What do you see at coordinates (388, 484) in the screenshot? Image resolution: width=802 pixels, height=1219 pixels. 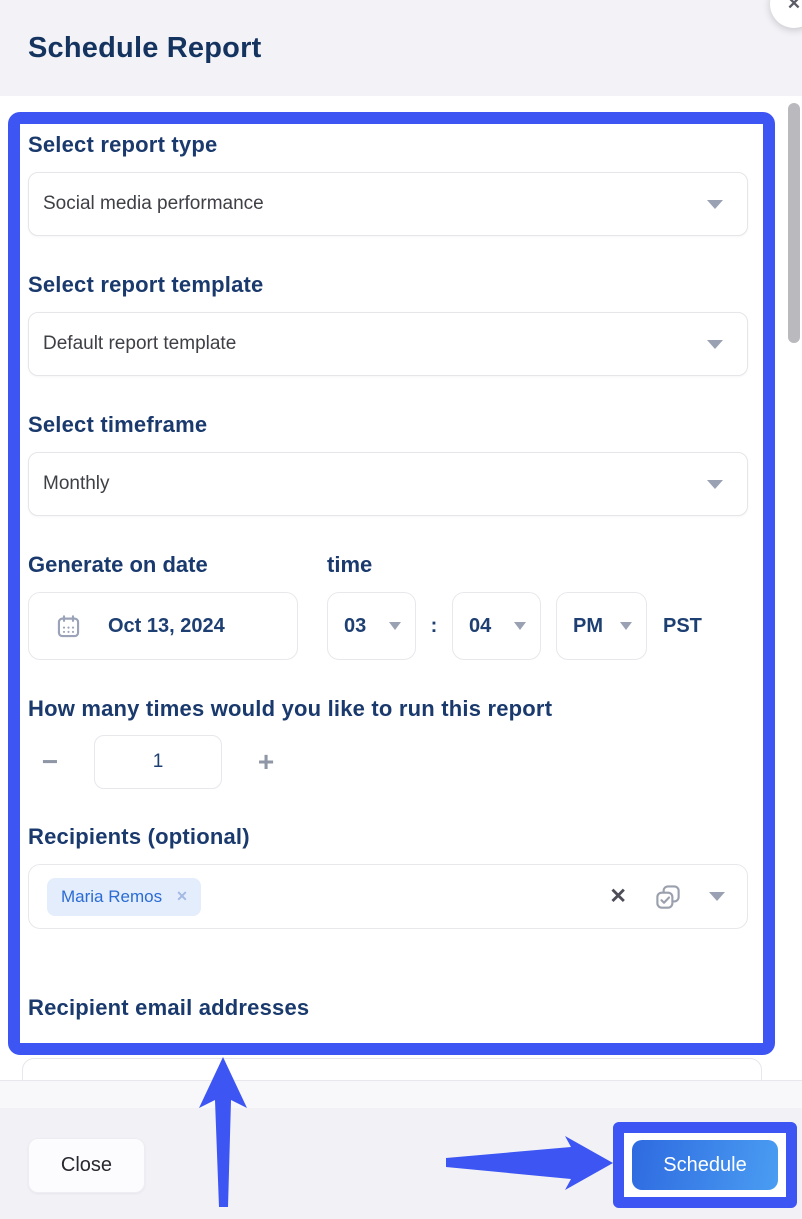 I see `timeframe-select: Monthly` at bounding box center [388, 484].